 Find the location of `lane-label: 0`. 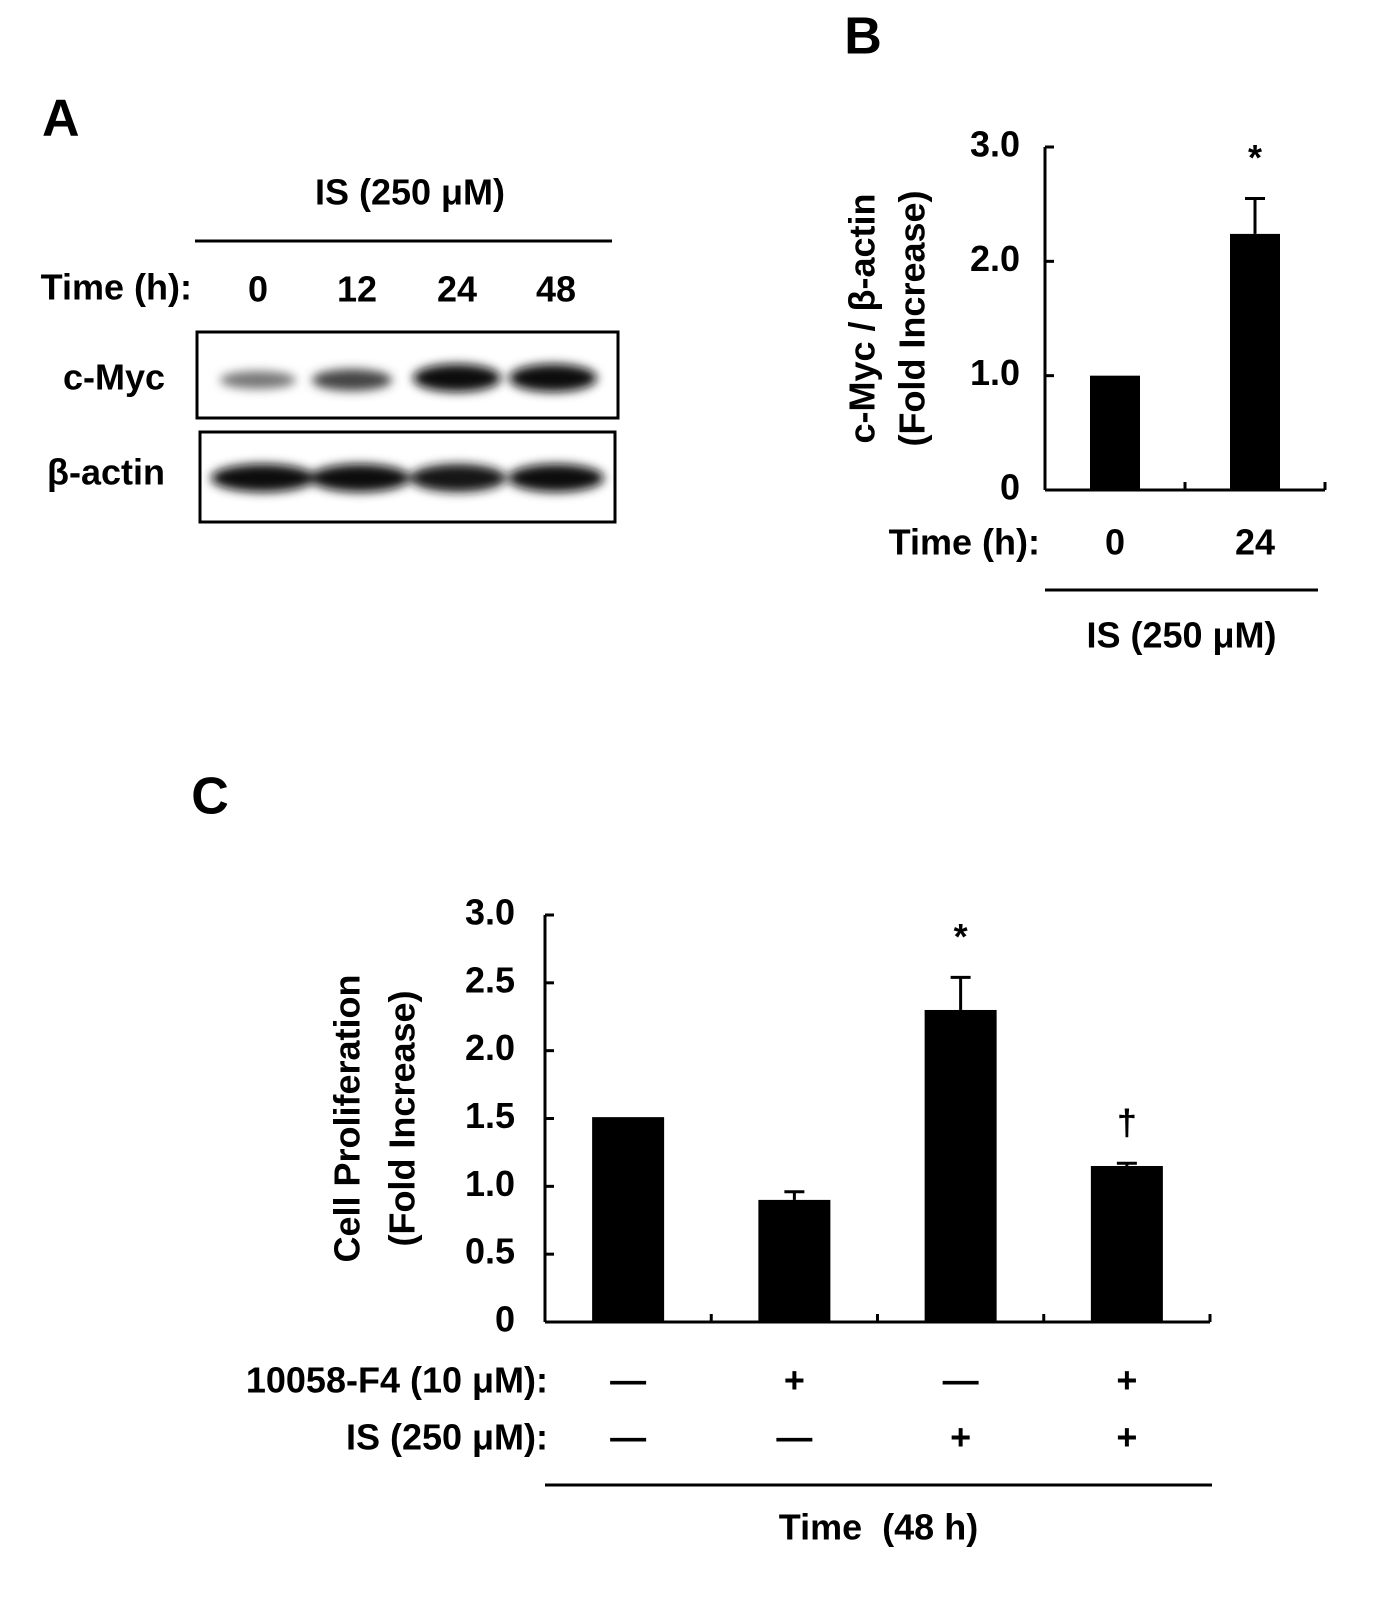

lane-label: 0 is located at coordinates (258, 289).